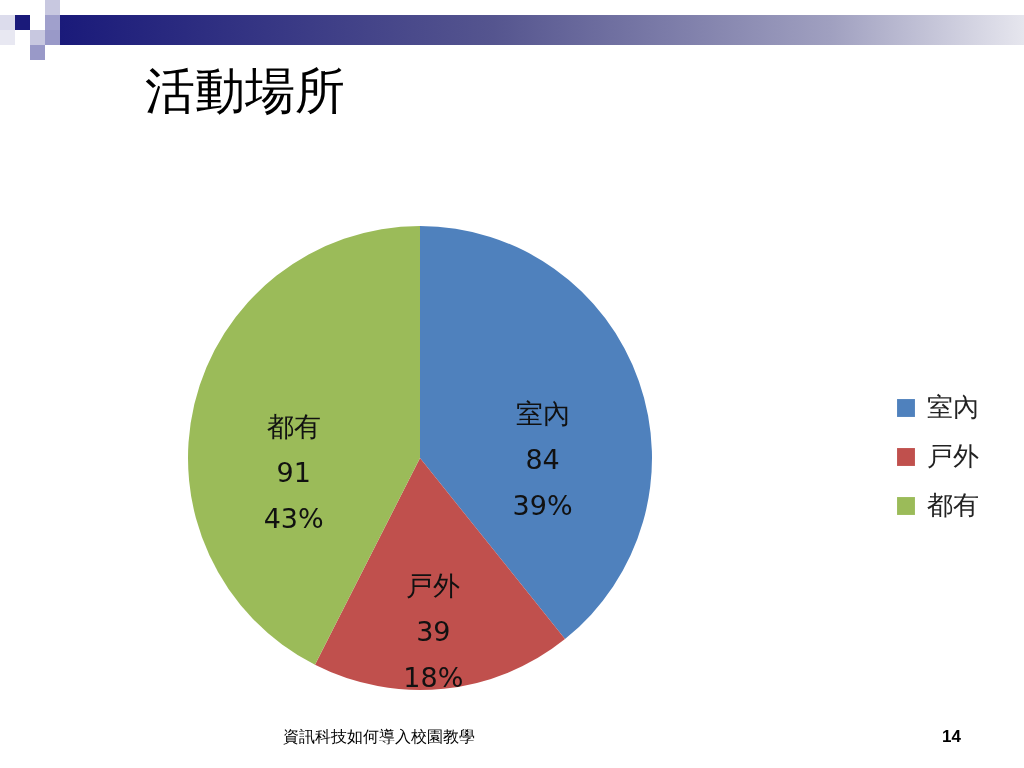  Describe the element at coordinates (953, 505) in the screenshot. I see `legend-label: 都有` at that location.